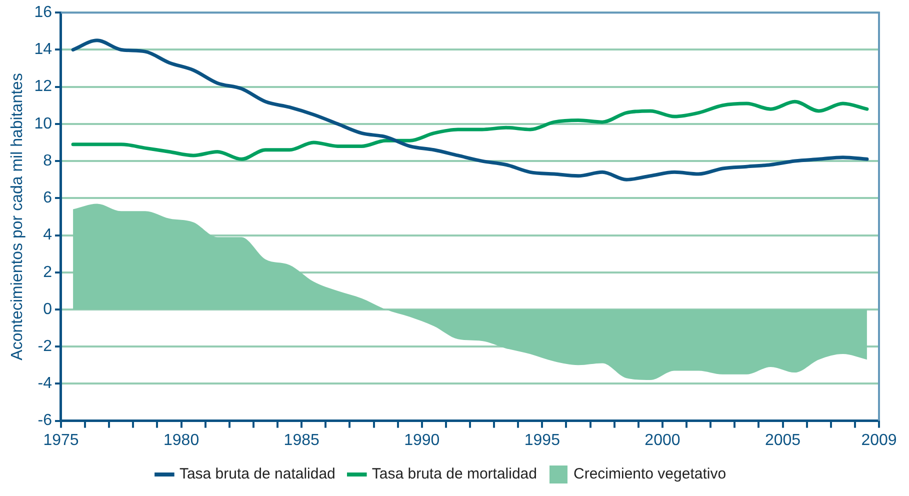  Describe the element at coordinates (43, 49) in the screenshot. I see `y-tick-label: 14` at that location.